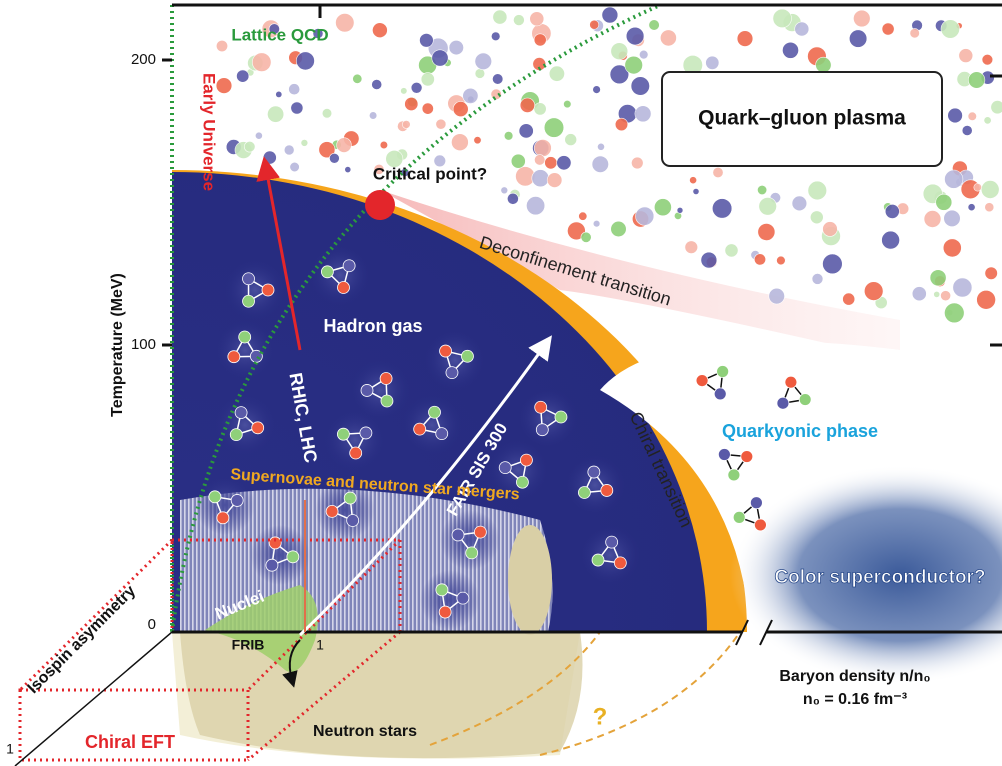 Image resolution: width=1002 pixels, height=766 pixels. I want to click on neutron-stars-label: Neutron stars, so click(365, 731).